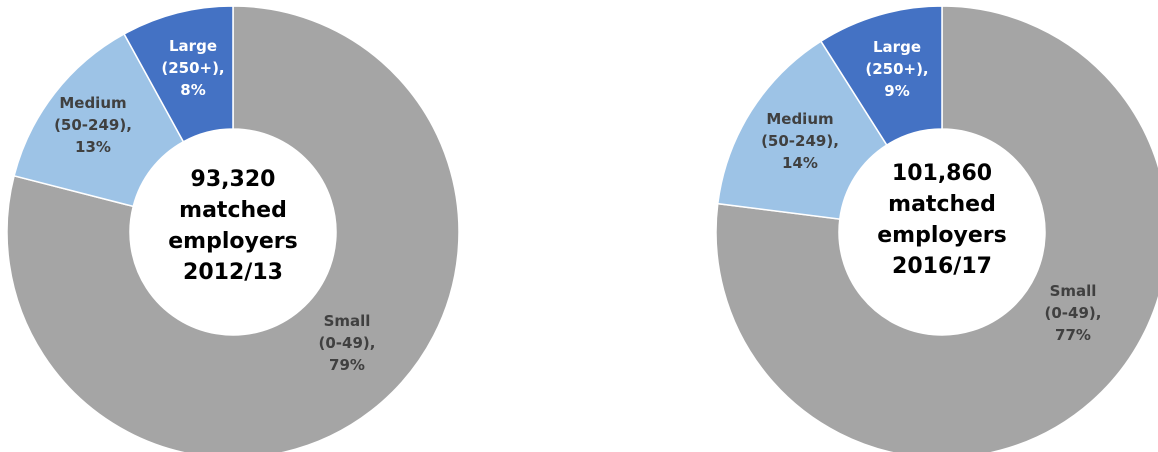 Image resolution: width=1158 pixels, height=452 pixels. What do you see at coordinates (192, 90) in the screenshot?
I see `slice-label-percent: 8%` at bounding box center [192, 90].